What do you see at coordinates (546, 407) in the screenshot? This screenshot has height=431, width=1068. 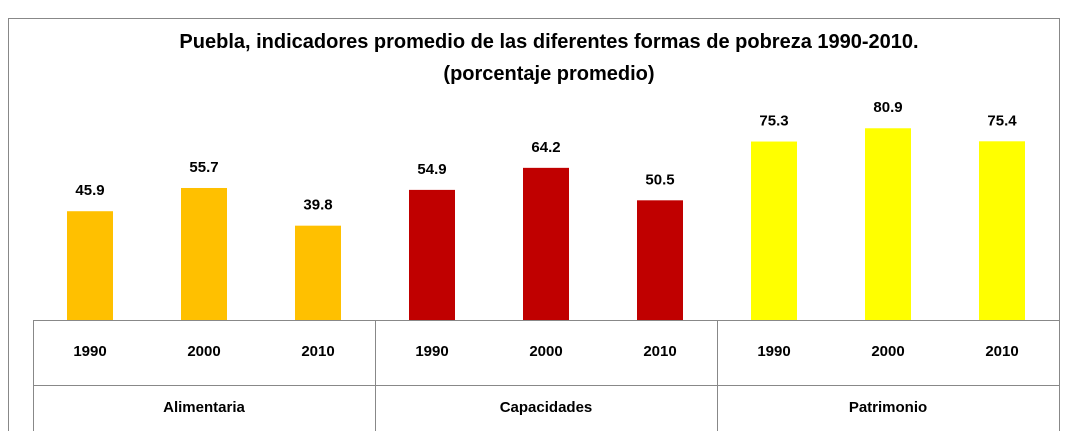 I see `group-label: Capacidades` at bounding box center [546, 407].